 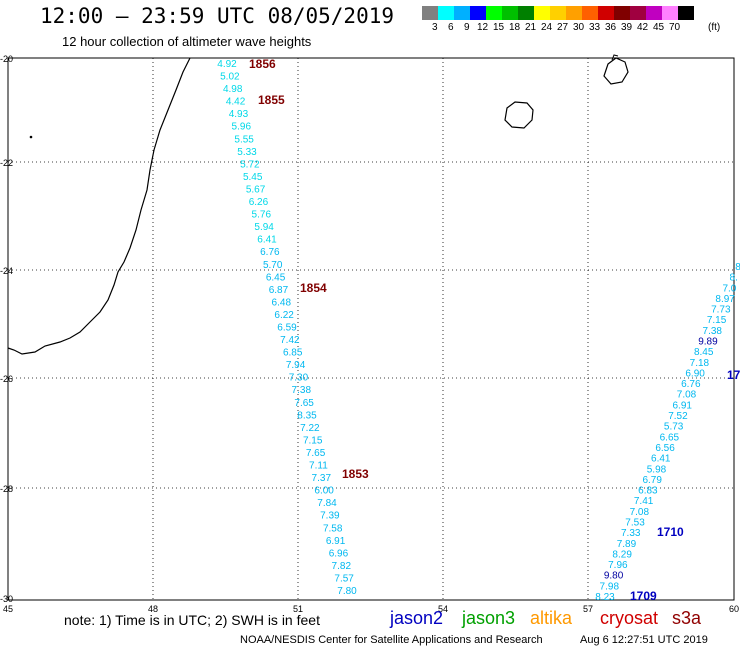 I want to click on swh-value-track1: 6.26, so click(x=259, y=202).